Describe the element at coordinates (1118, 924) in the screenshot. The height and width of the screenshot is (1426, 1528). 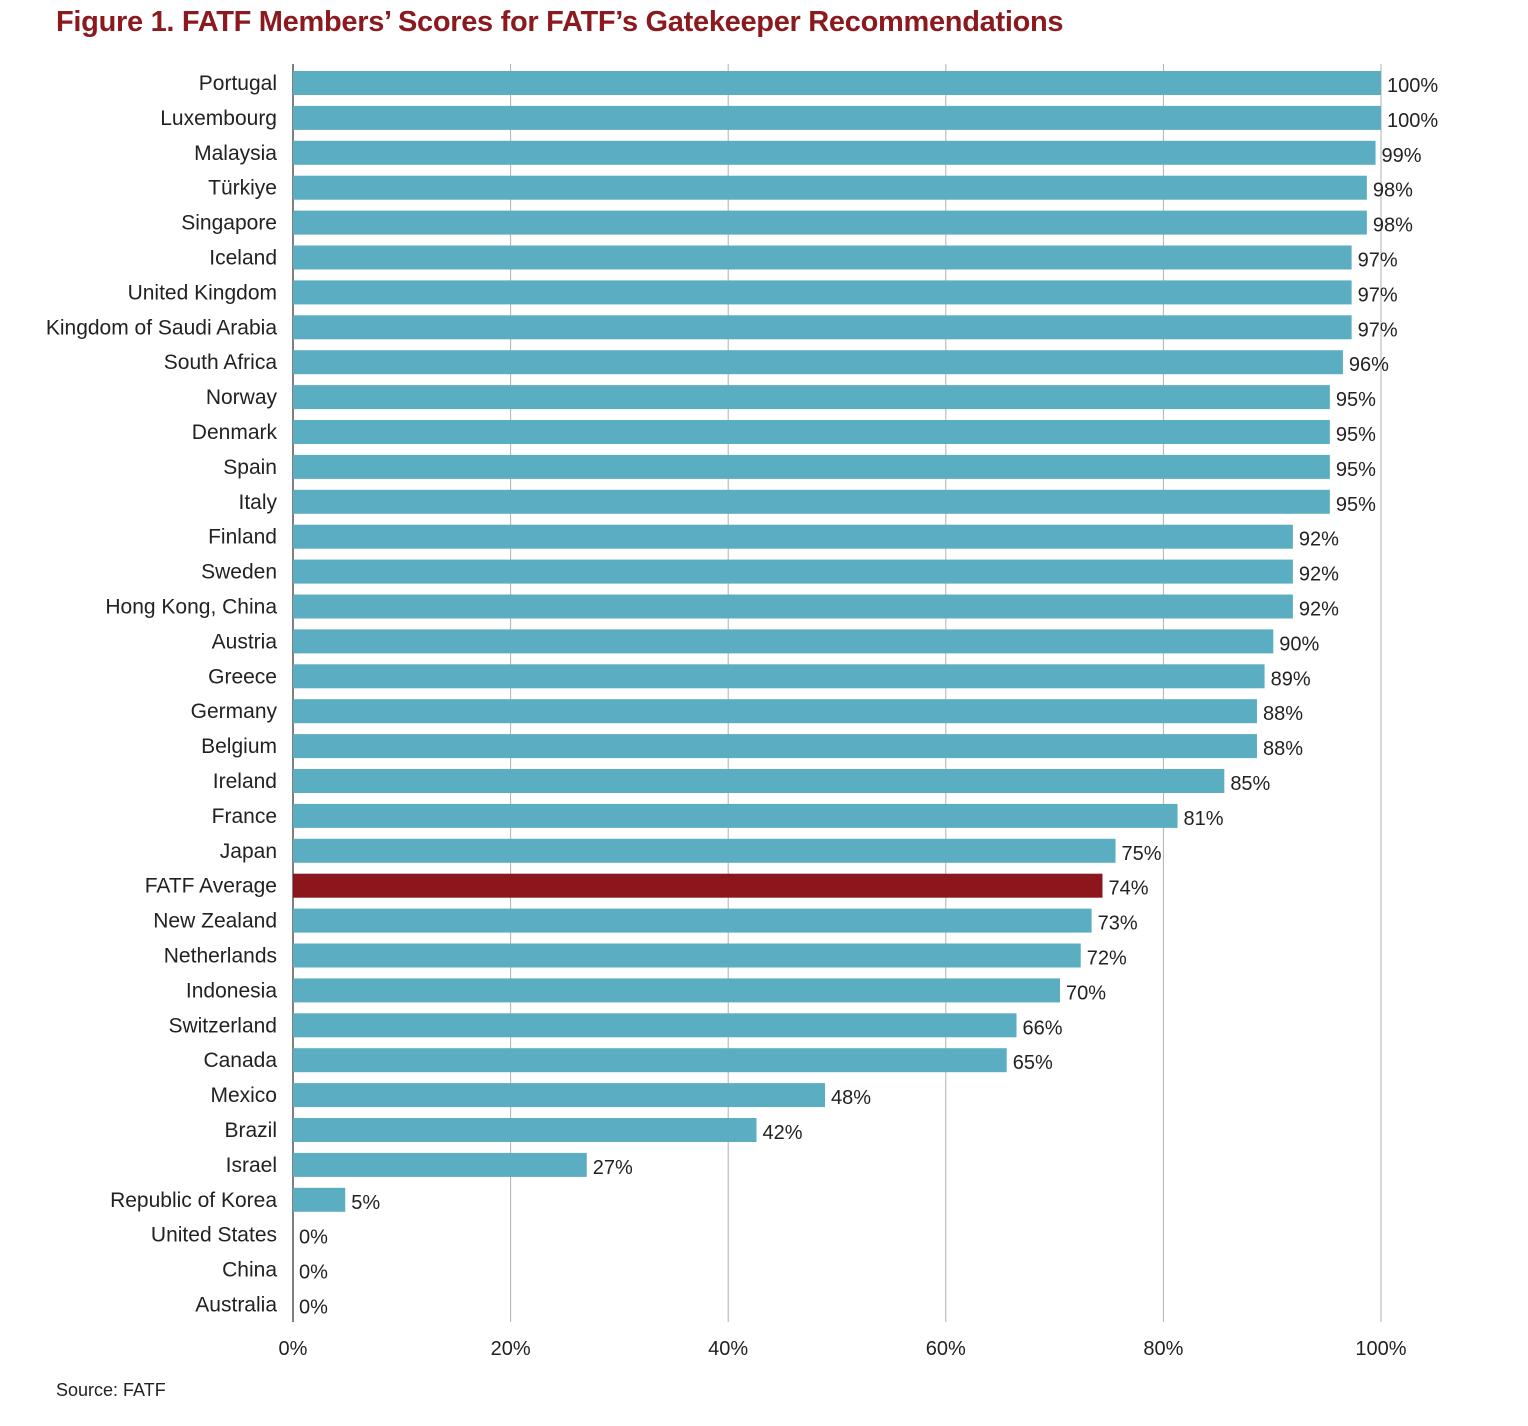
I see `value-label: 73%` at that location.